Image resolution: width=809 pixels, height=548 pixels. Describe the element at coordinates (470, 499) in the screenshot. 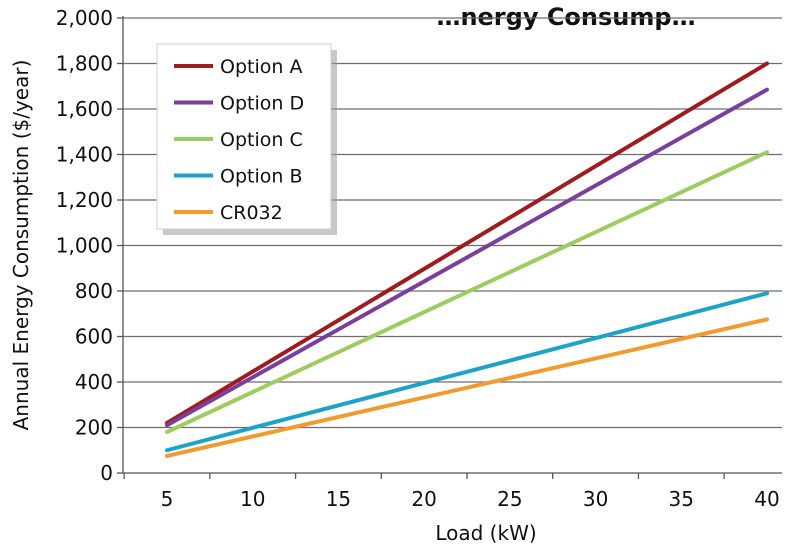

I see `x-tick-labels: 5 10 15 20 25 30 35 40` at that location.